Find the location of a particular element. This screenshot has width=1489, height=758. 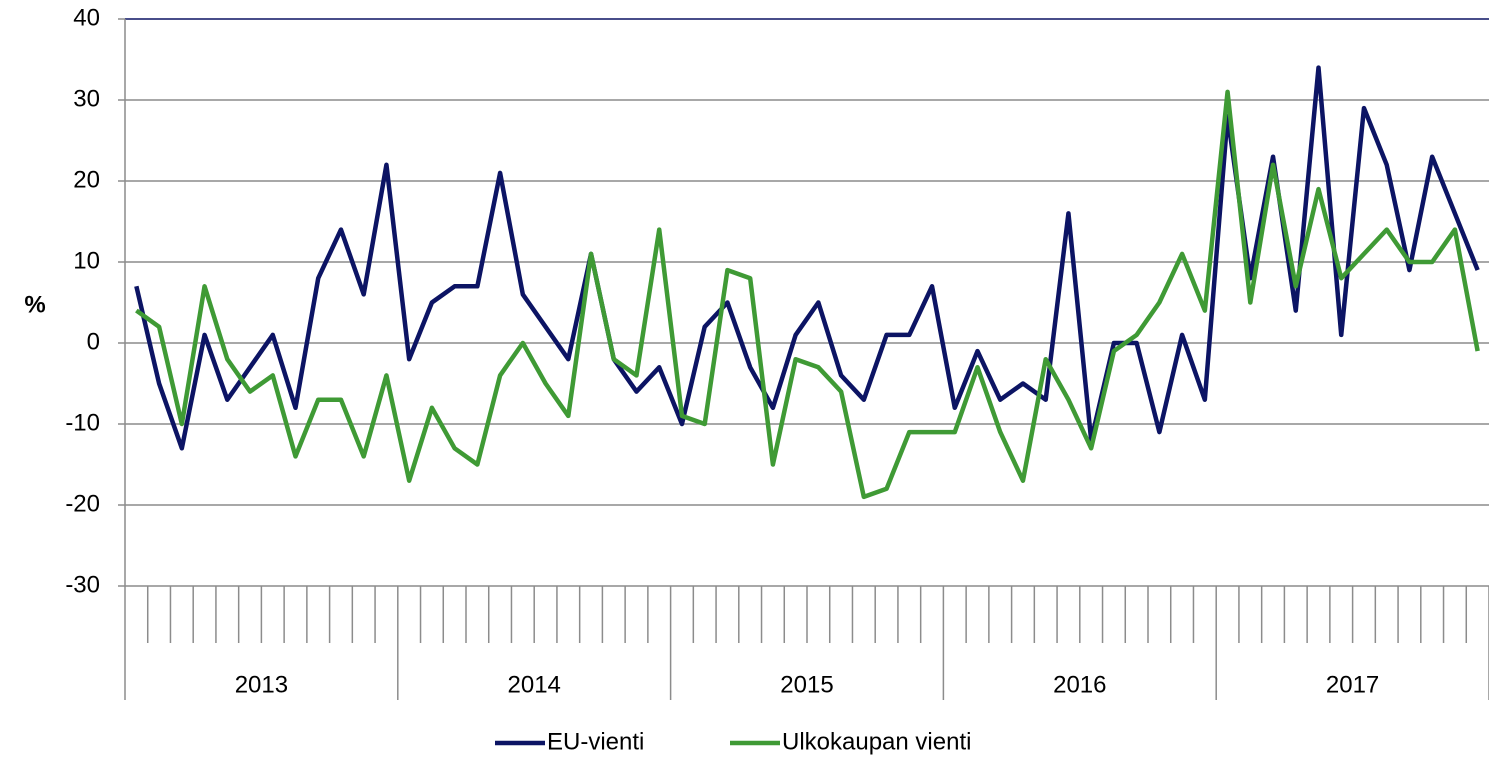

x-group-label: 2016 is located at coordinates (1079, 684).